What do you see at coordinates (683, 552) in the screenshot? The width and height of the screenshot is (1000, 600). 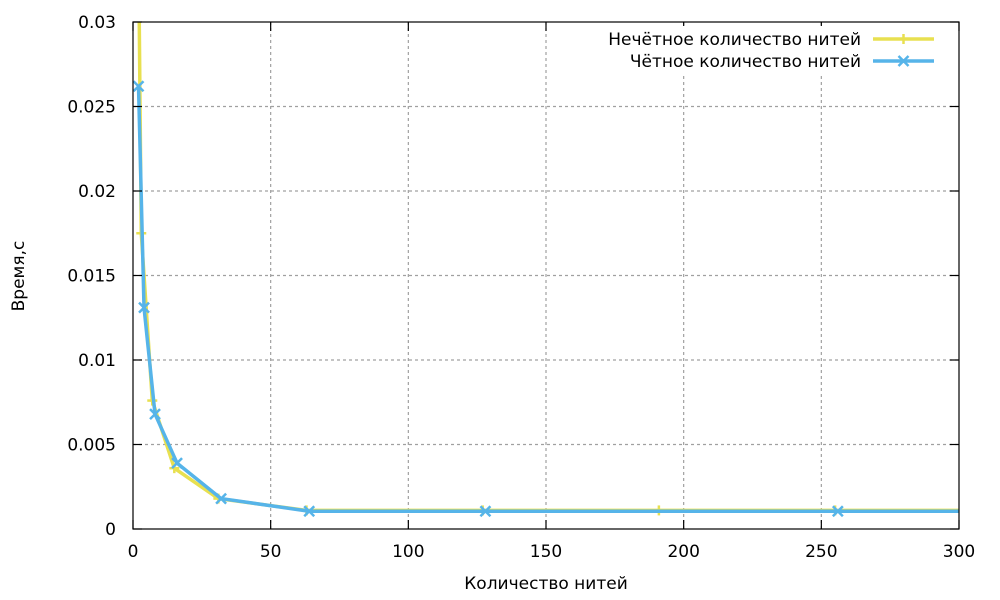 I see `x-tick-label: 200` at bounding box center [683, 552].